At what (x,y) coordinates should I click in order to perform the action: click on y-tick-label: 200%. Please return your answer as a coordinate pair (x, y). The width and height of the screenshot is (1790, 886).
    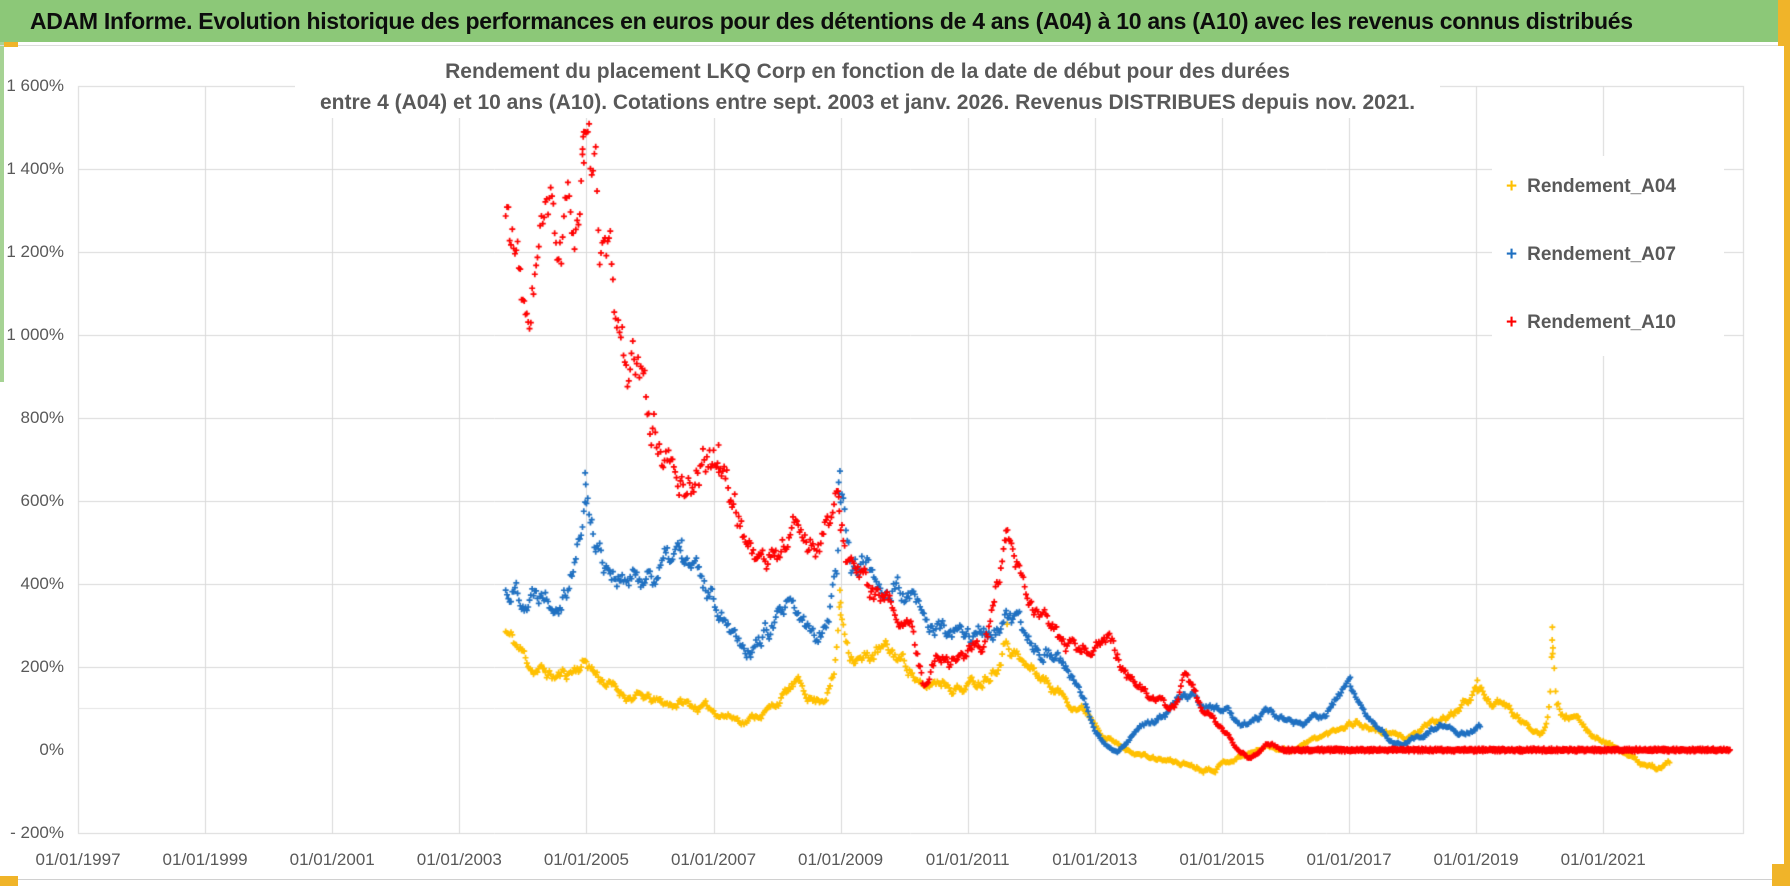
    Looking at the image, I should click on (42, 666).